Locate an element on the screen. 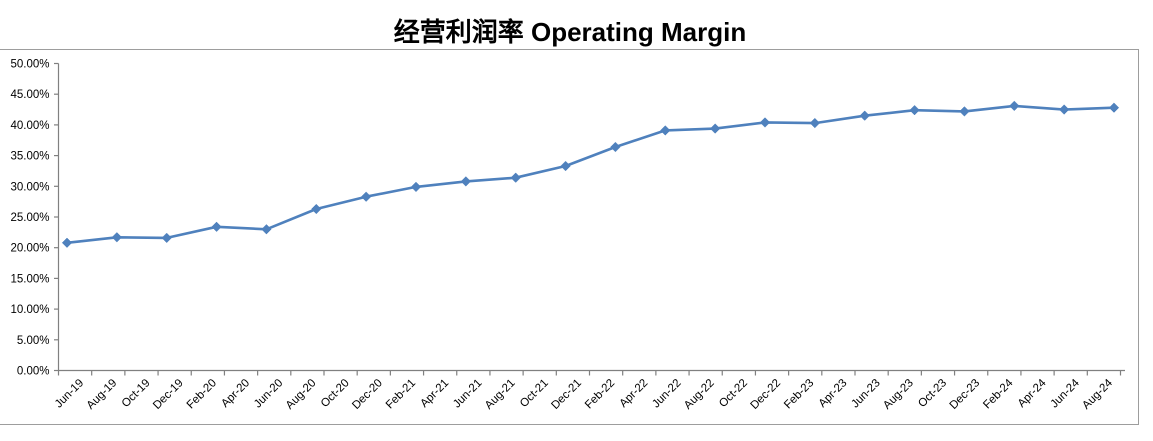 The height and width of the screenshot is (441, 1153). x-axis-tick-label: Oct-20 is located at coordinates (335, 393).